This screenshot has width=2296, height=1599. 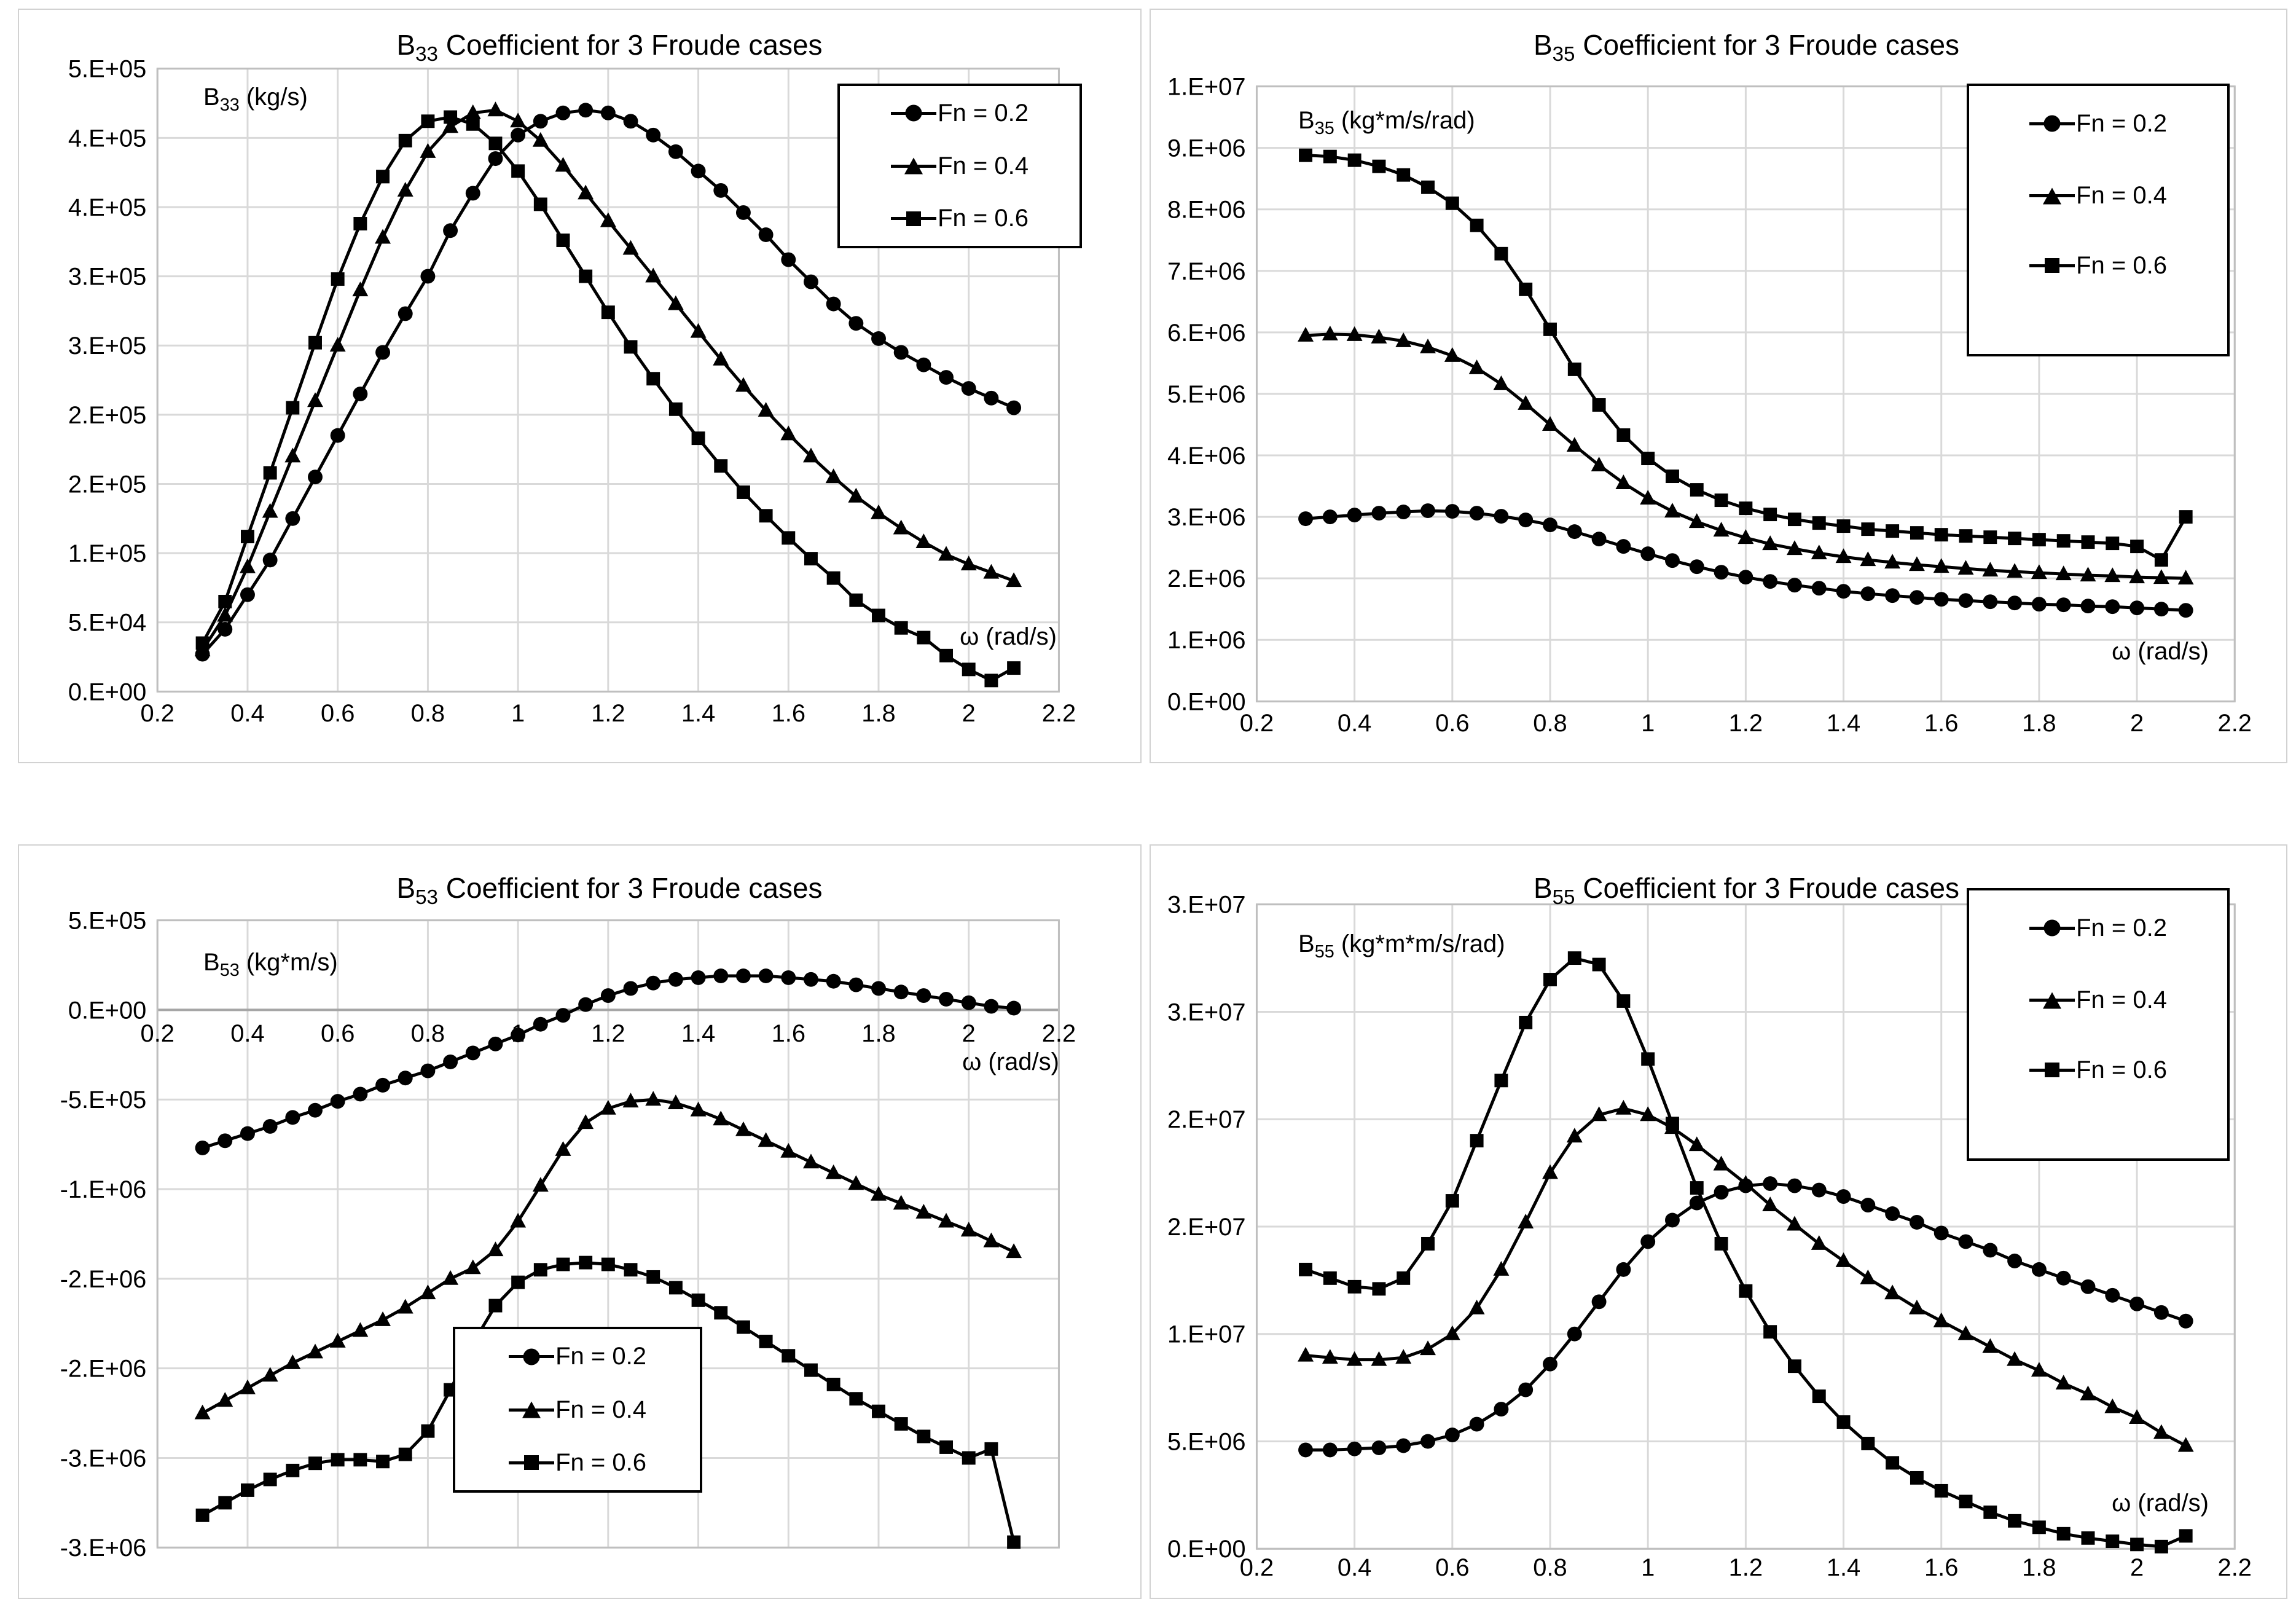 What do you see at coordinates (107, 553) in the screenshot?
I see `y-tick-label: 1.E+05` at bounding box center [107, 553].